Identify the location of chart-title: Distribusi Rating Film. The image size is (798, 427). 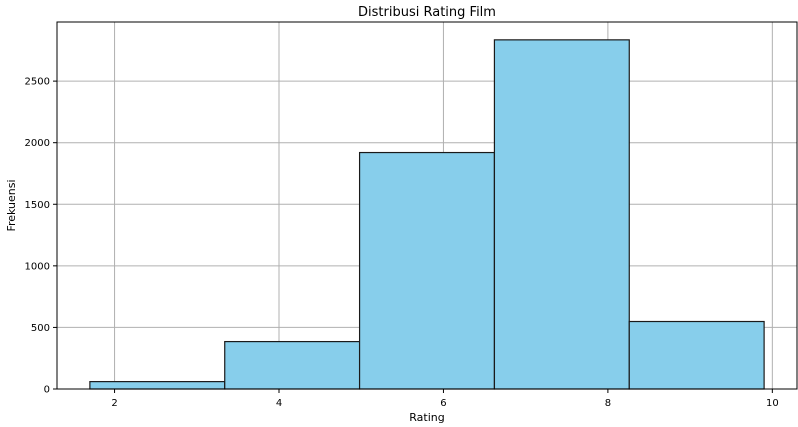
(427, 12).